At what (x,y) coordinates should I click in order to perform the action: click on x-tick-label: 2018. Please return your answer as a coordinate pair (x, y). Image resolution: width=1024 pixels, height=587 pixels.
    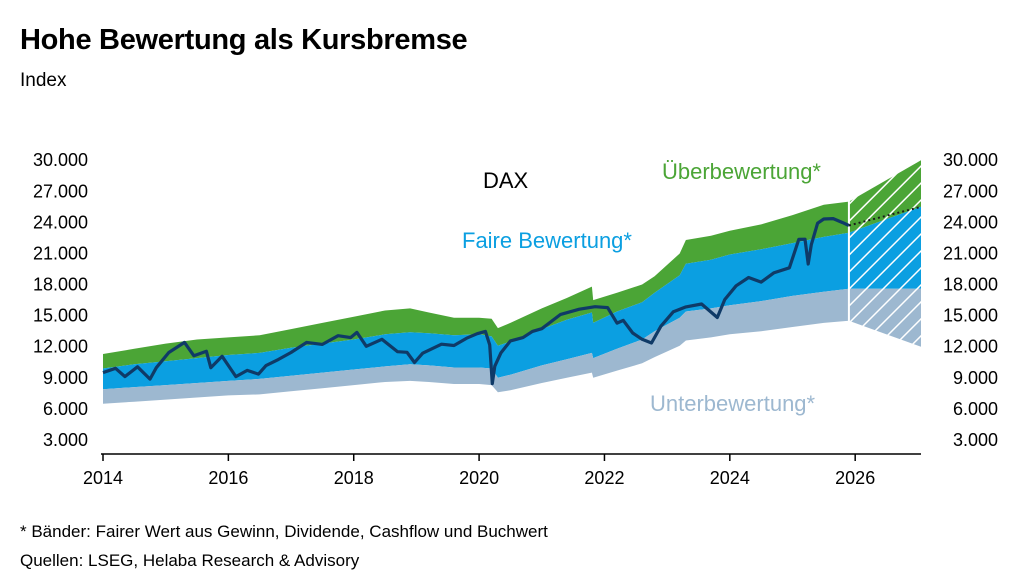
    Looking at the image, I should click on (354, 478).